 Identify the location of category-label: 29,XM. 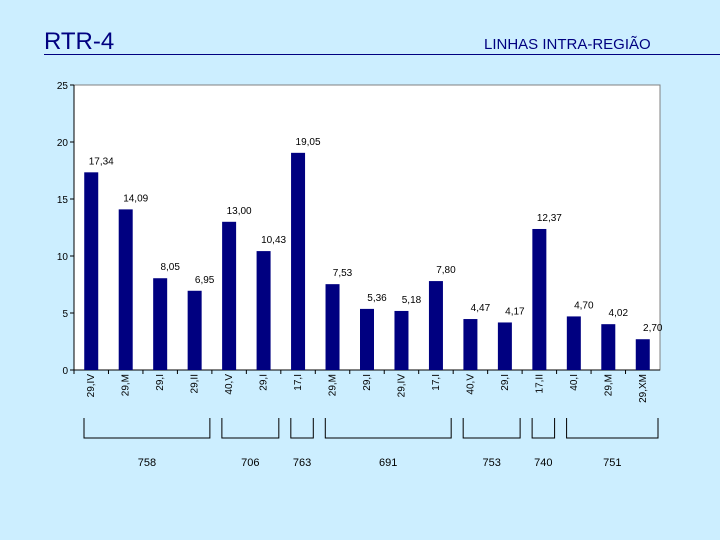
(643, 388).